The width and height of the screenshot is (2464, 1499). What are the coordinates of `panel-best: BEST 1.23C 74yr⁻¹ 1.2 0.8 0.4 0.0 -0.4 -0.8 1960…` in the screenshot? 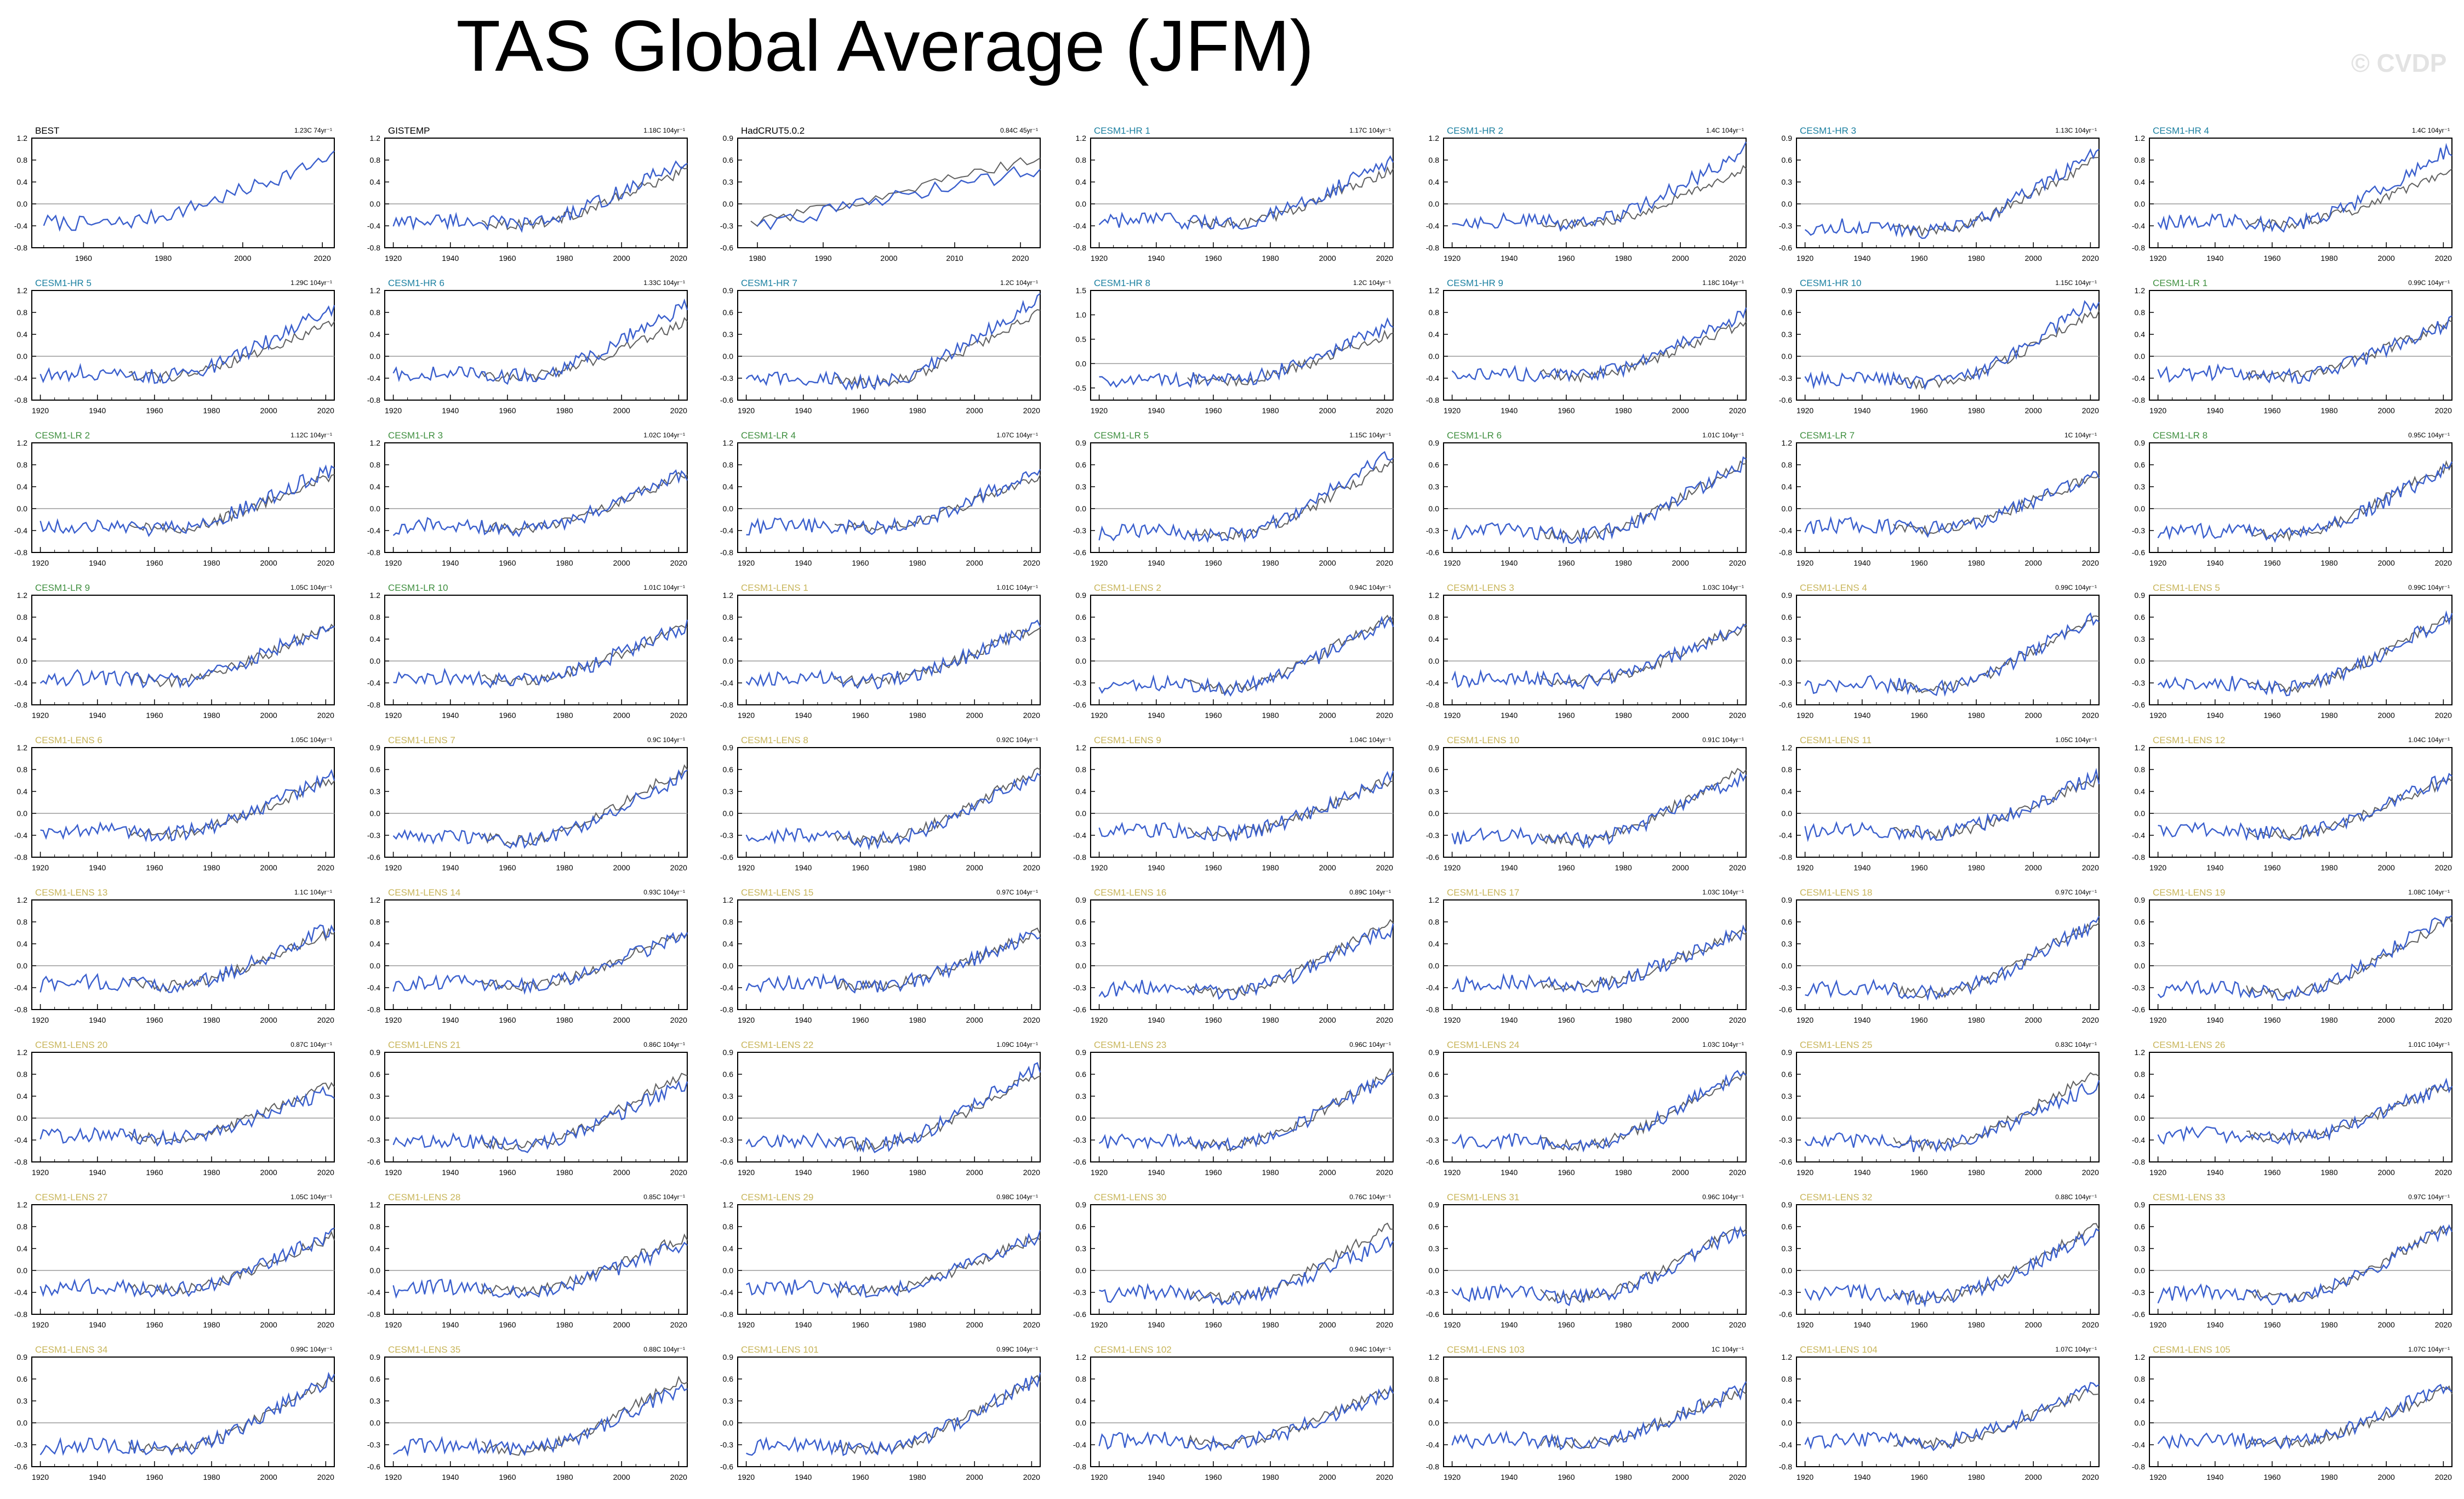 It's located at (174, 194).